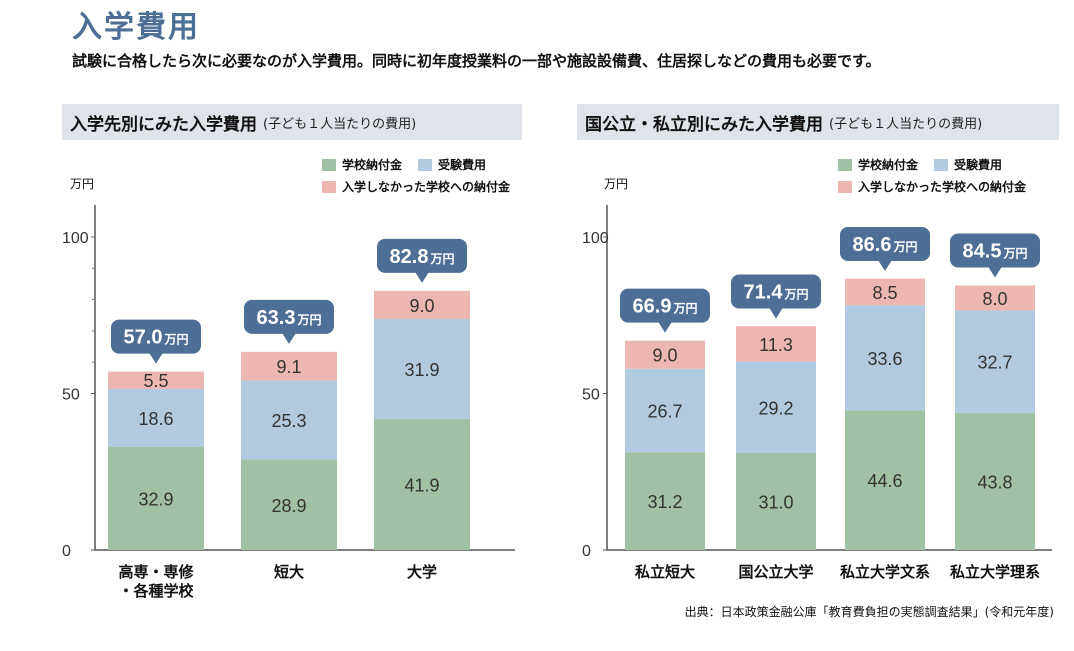 The image size is (1074, 651). What do you see at coordinates (665, 307) in the screenshot?
I see `chart2-total-label: 66.9 万円` at bounding box center [665, 307].